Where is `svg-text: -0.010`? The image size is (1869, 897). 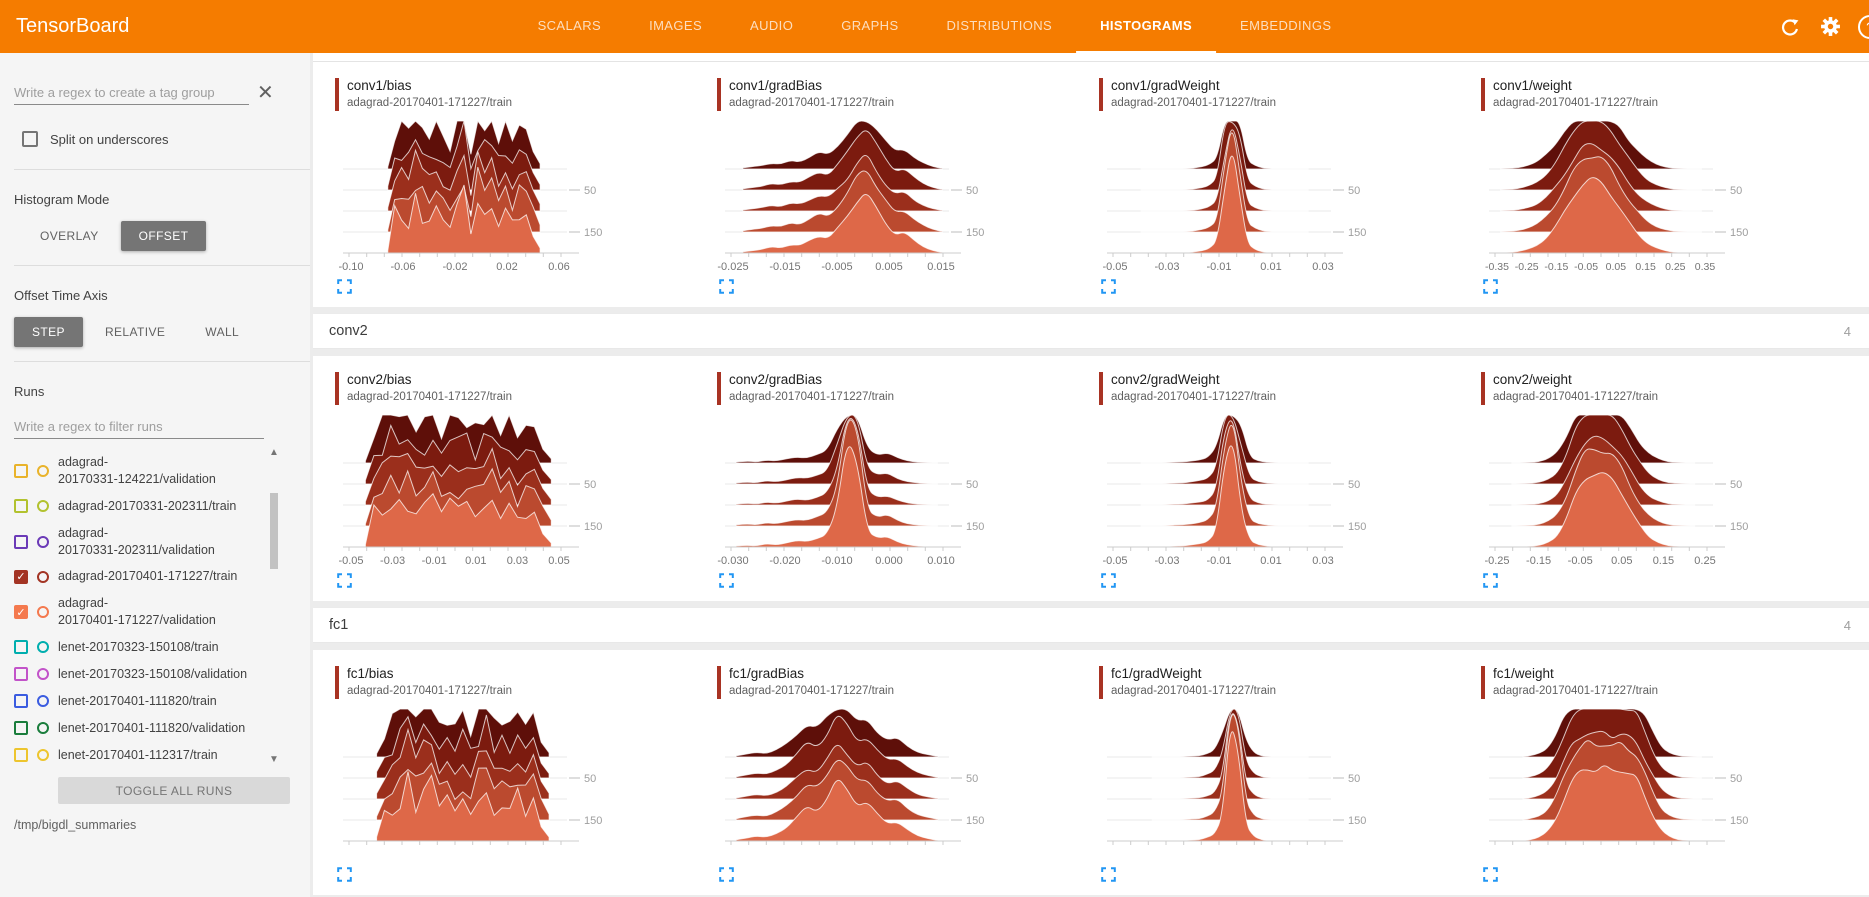 svg-text: -0.010 is located at coordinates (836, 560).